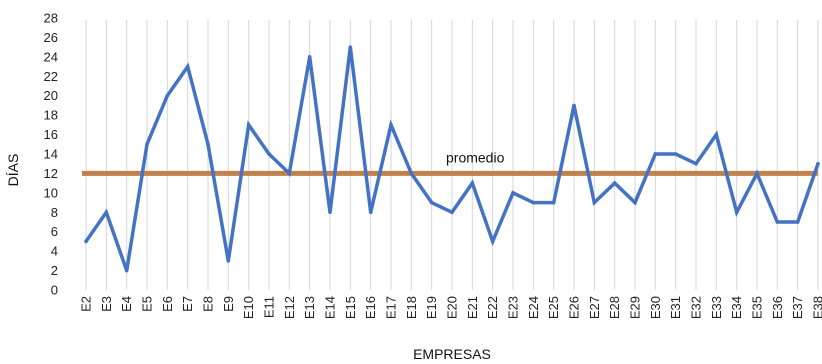 The image size is (822, 364). I want to click on x-tick-label: E25, so click(553, 307).